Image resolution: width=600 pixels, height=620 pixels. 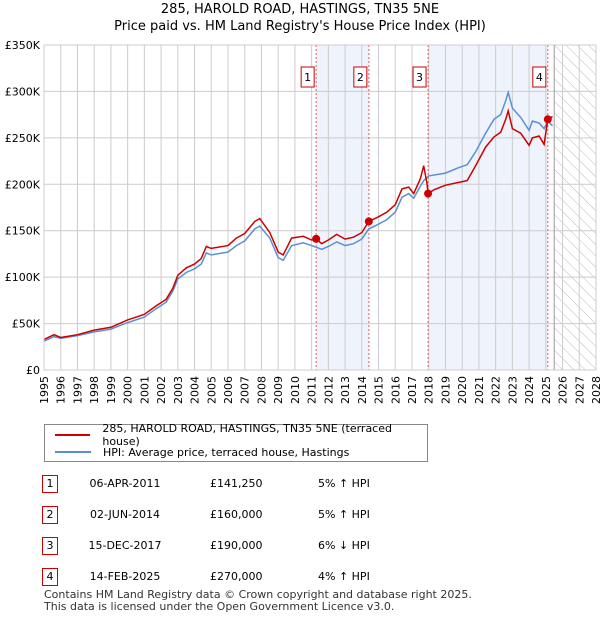 I want to click on x-tick-label: 2004, so click(x=195, y=390).